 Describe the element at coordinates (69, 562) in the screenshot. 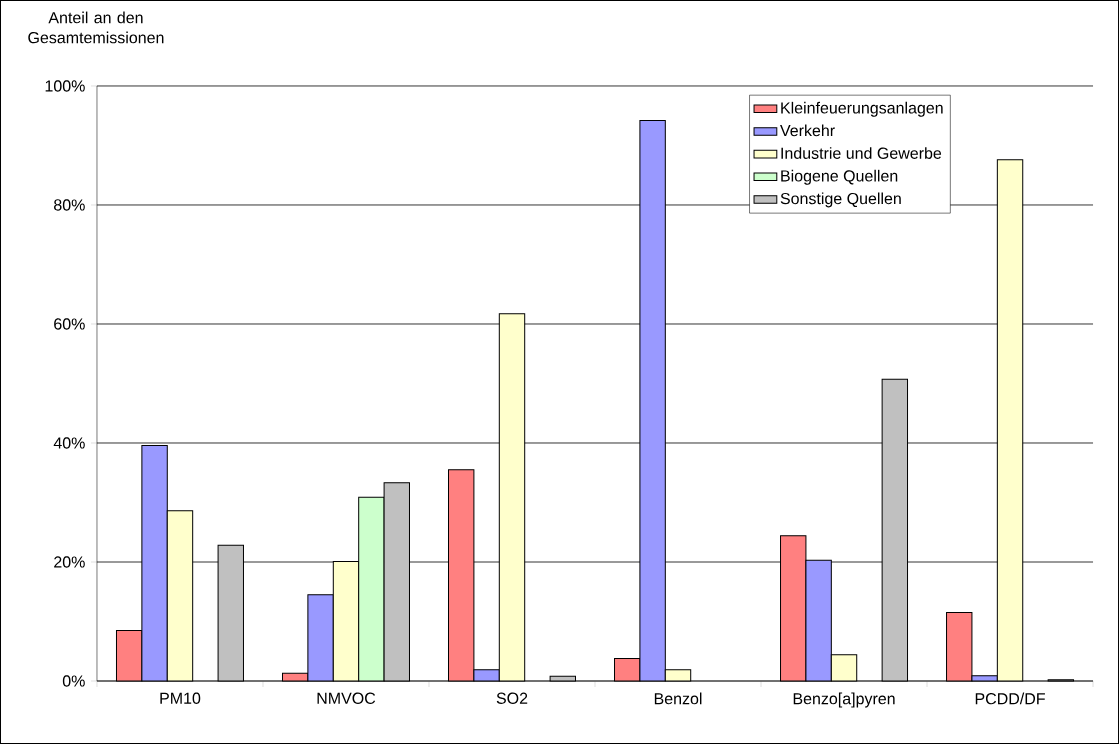

I see `y-tick-label: 20%` at that location.